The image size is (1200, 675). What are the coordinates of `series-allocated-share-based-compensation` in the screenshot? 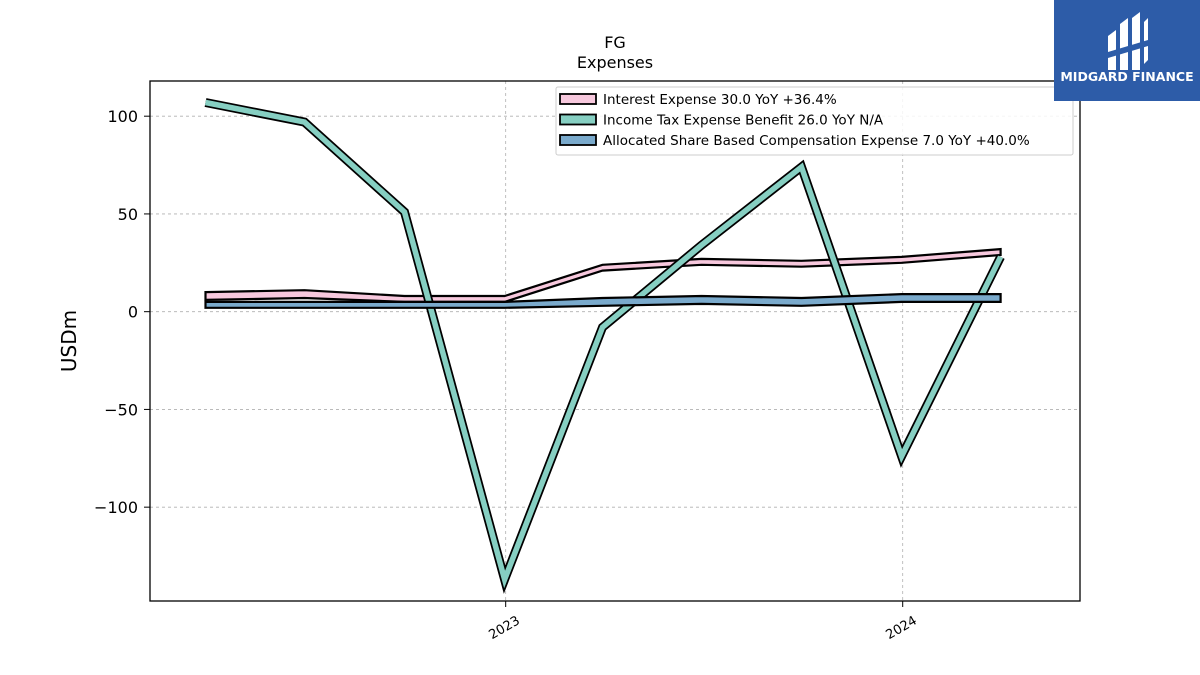 It's located at (603, 301).